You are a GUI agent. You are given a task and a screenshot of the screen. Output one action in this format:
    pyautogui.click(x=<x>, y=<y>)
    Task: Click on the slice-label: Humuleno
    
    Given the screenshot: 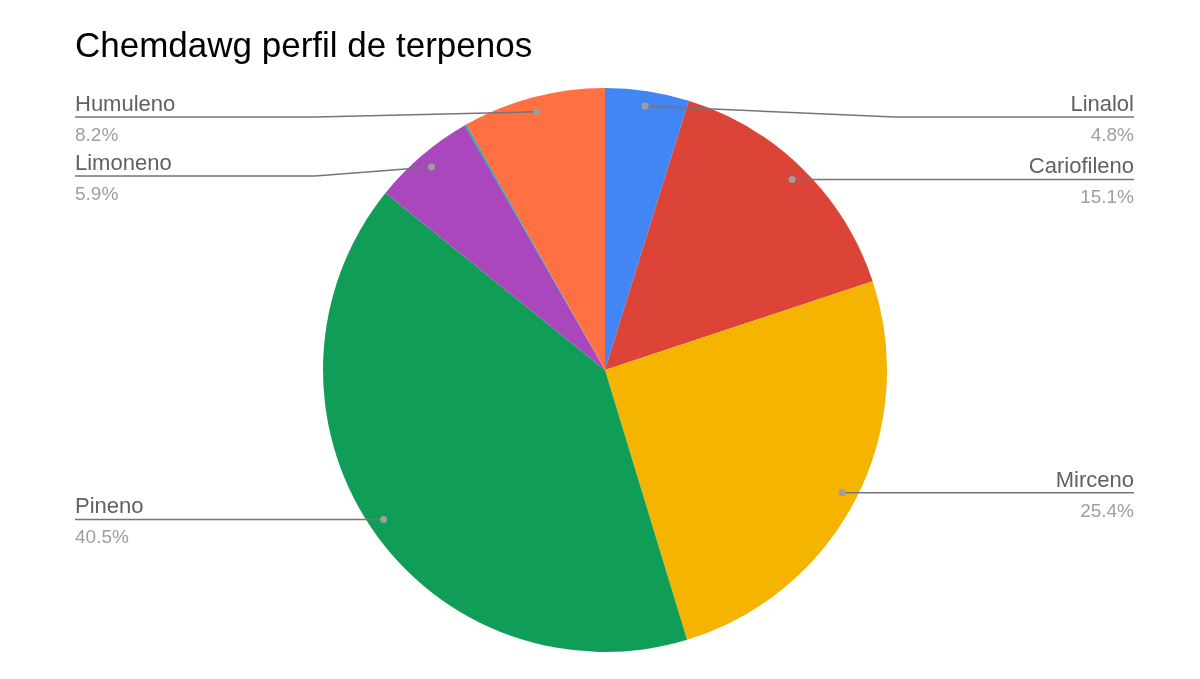 What is the action you would take?
    pyautogui.click(x=125, y=103)
    